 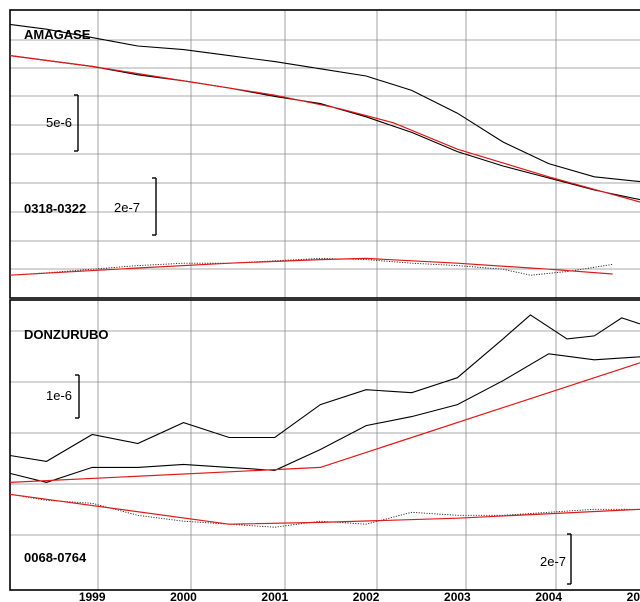 I want to click on x-tick-label: 1999, so click(x=92, y=596).